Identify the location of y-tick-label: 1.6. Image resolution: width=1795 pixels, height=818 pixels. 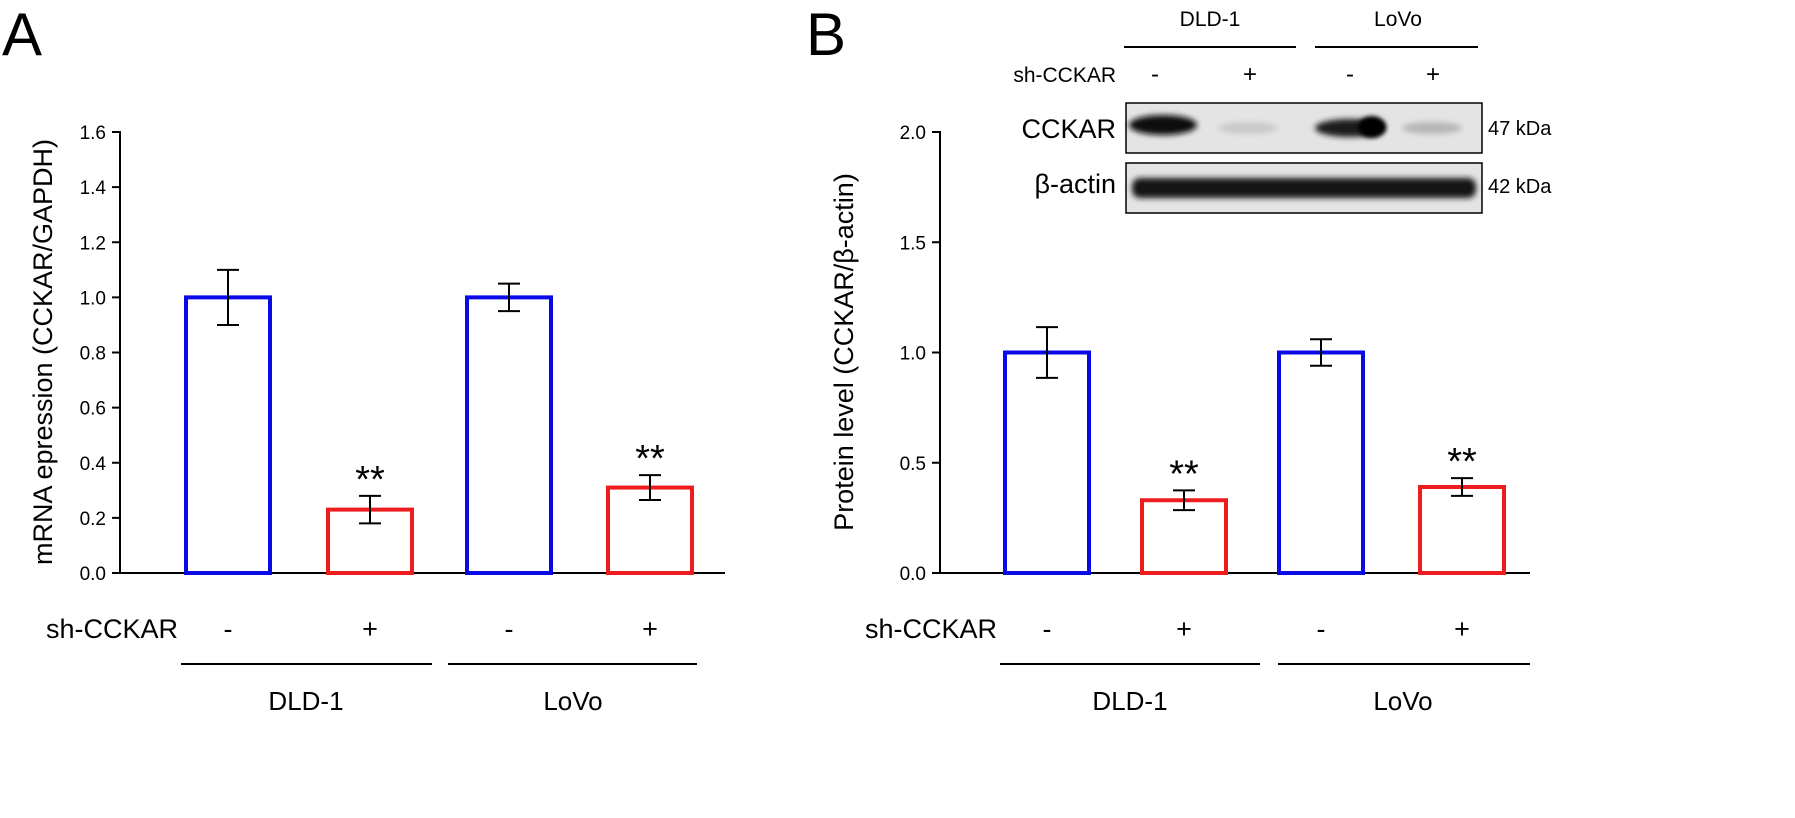
(93, 133).